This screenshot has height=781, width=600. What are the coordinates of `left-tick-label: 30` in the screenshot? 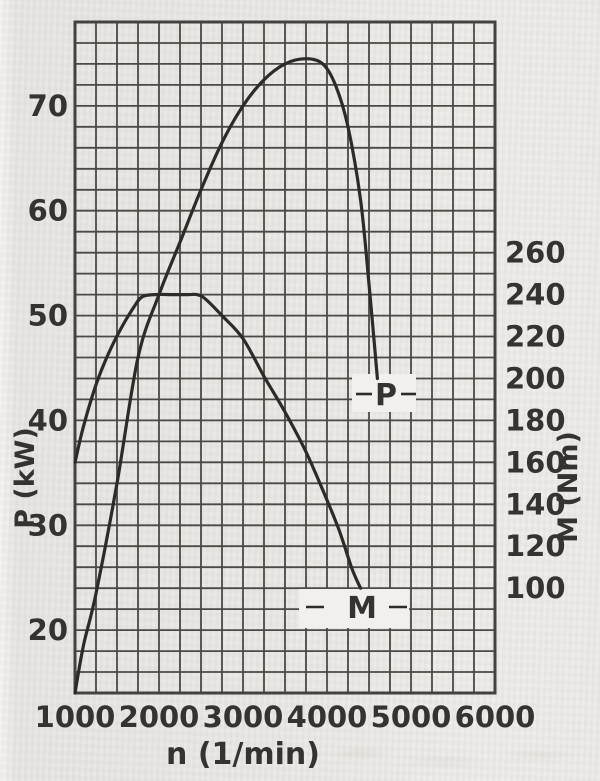 It's located at (48, 525).